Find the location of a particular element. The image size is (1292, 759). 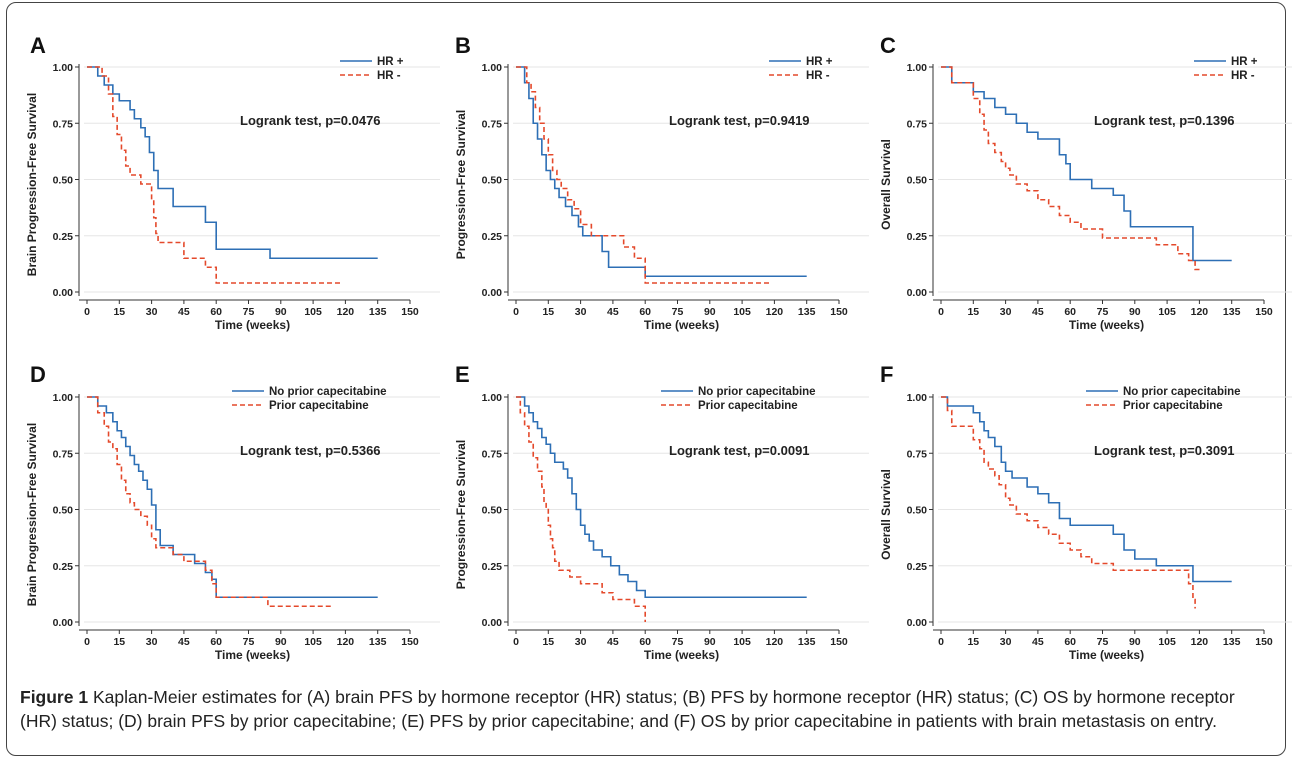

panel-label: B is located at coordinates (463, 45).